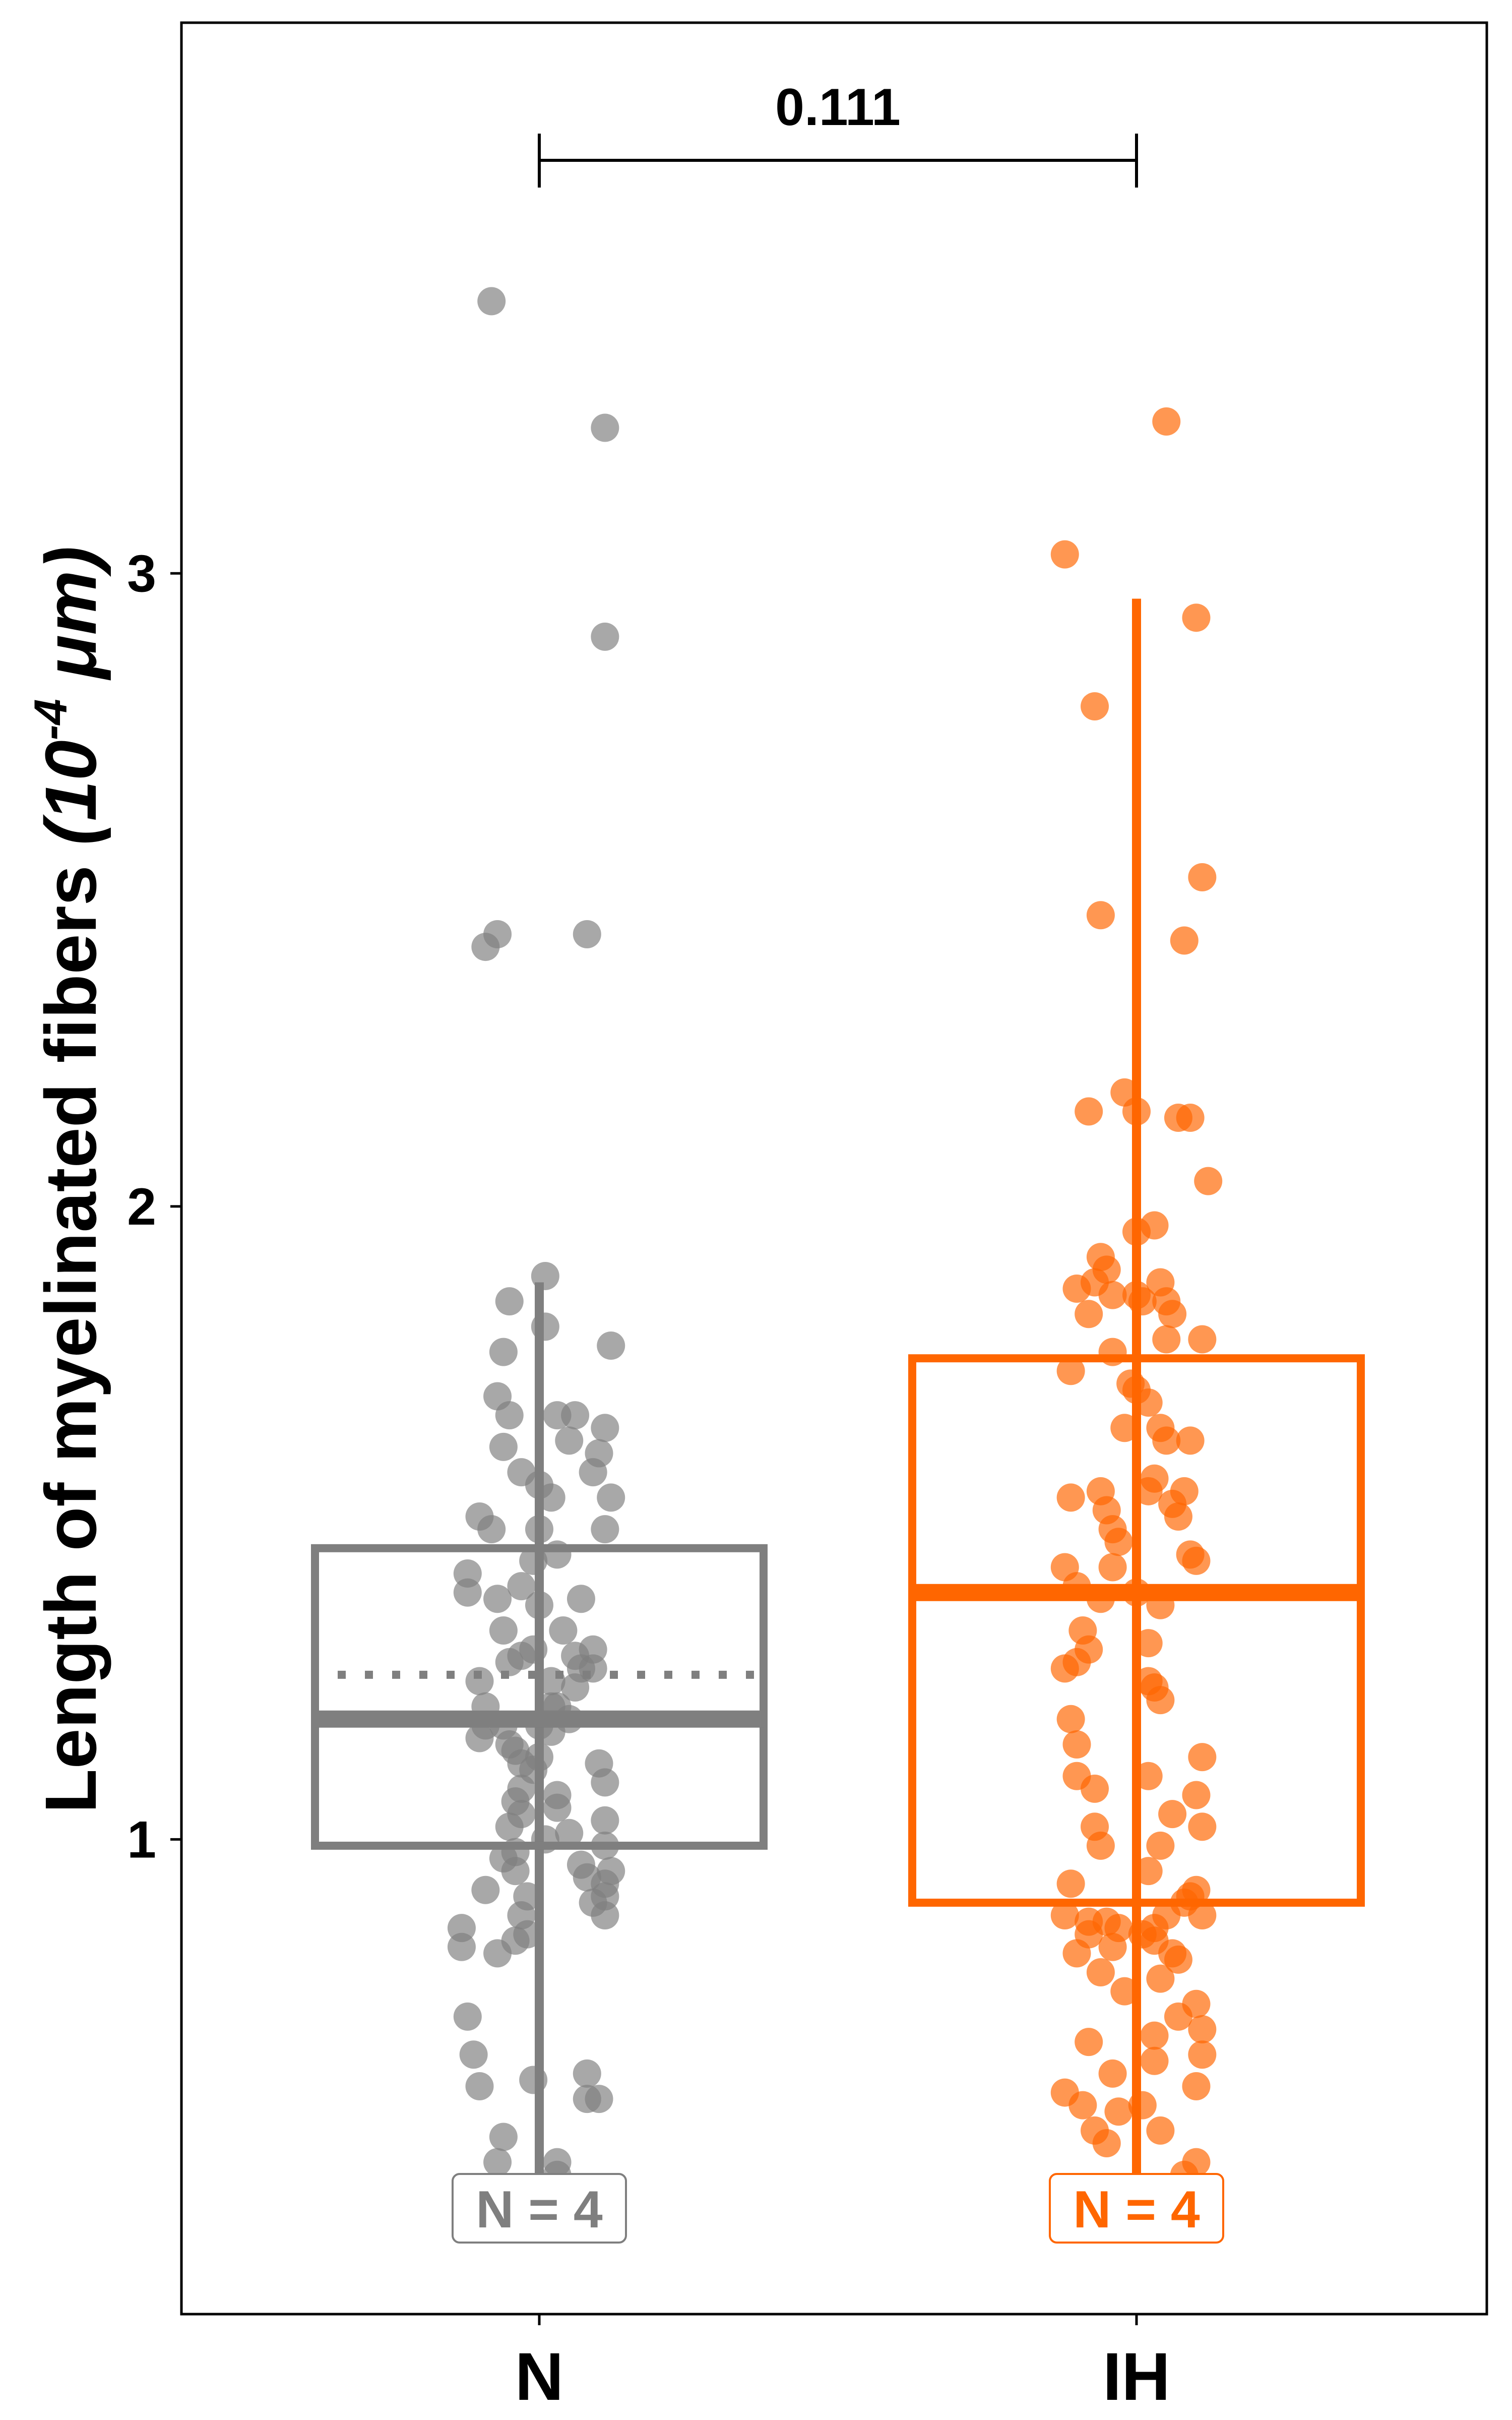 The image size is (1512, 2420). I want to click on y-tick-label: 2, so click(141, 1207).